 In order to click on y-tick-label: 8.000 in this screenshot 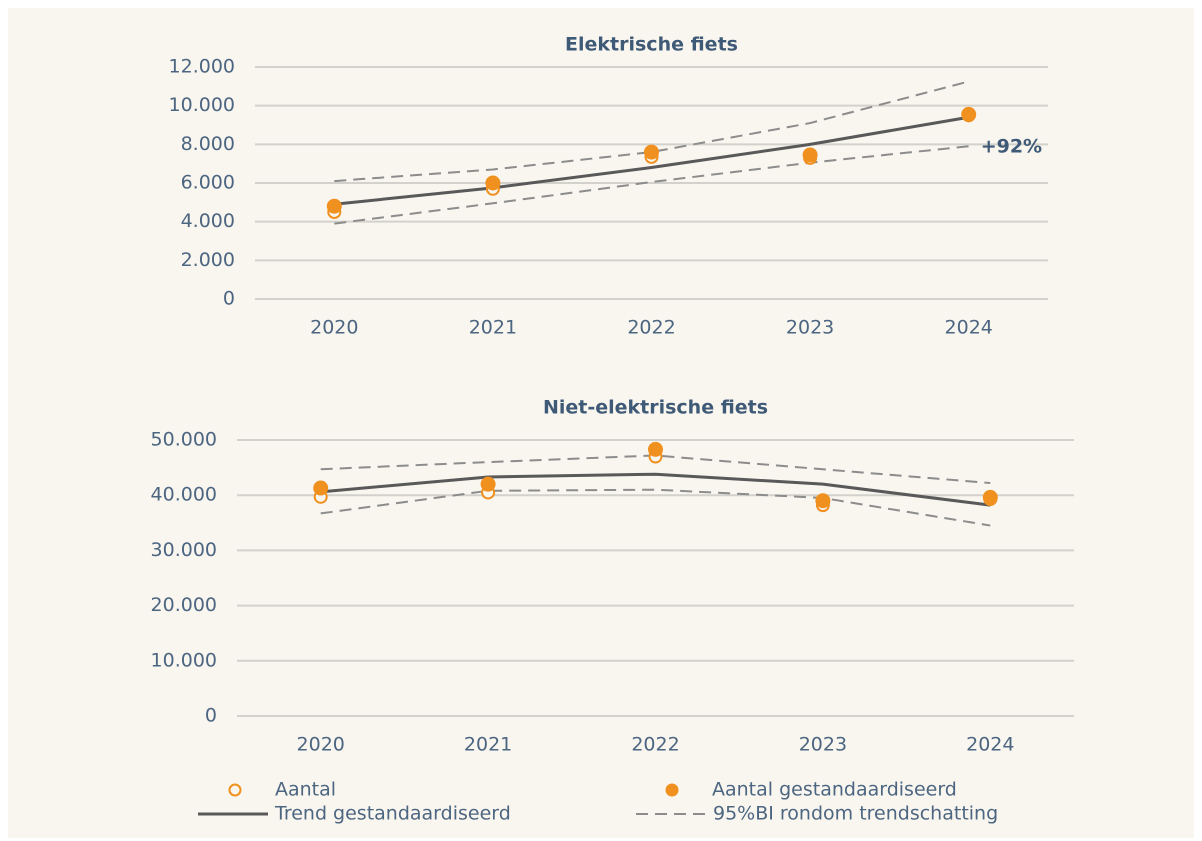, I will do `click(208, 144)`.